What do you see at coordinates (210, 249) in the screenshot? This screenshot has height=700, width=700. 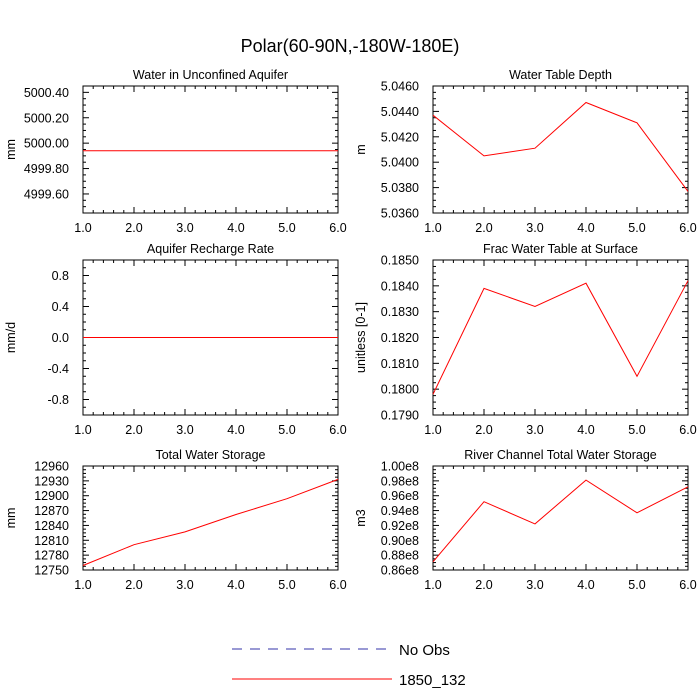 I see `chart-title: Aquifer Recharge Rate` at bounding box center [210, 249].